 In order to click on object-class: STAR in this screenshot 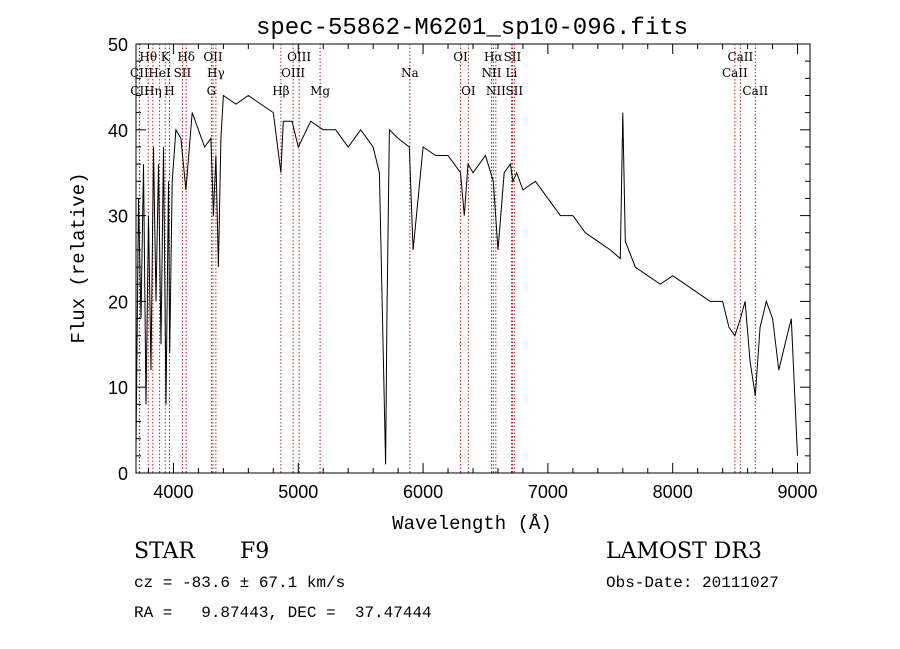, I will do `click(164, 551)`.